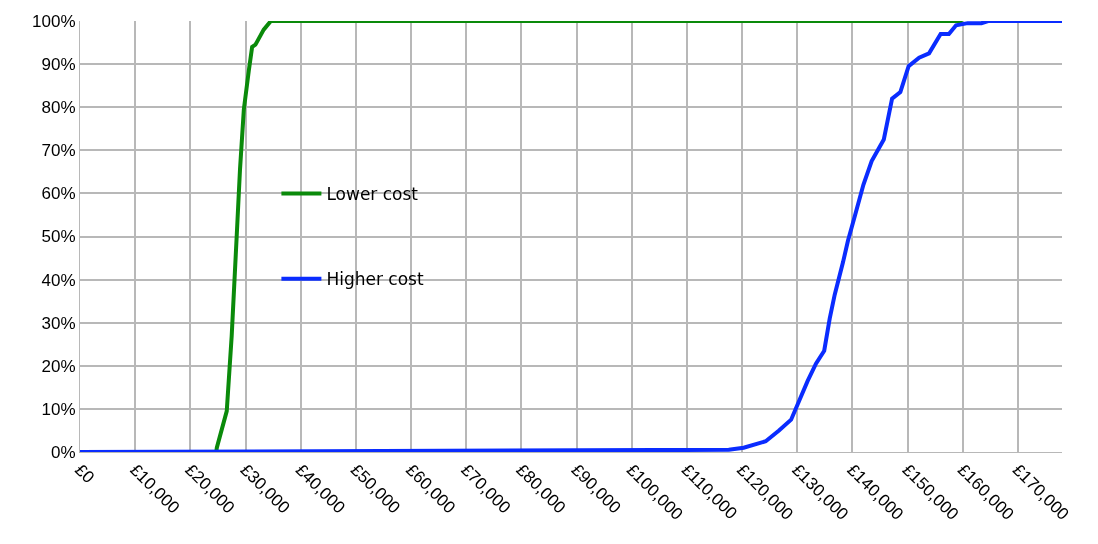 Image resolution: width=1098 pixels, height=544 pixels. Describe the element at coordinates (58, 280) in the screenshot. I see `y-tick-label: 40%` at that location.